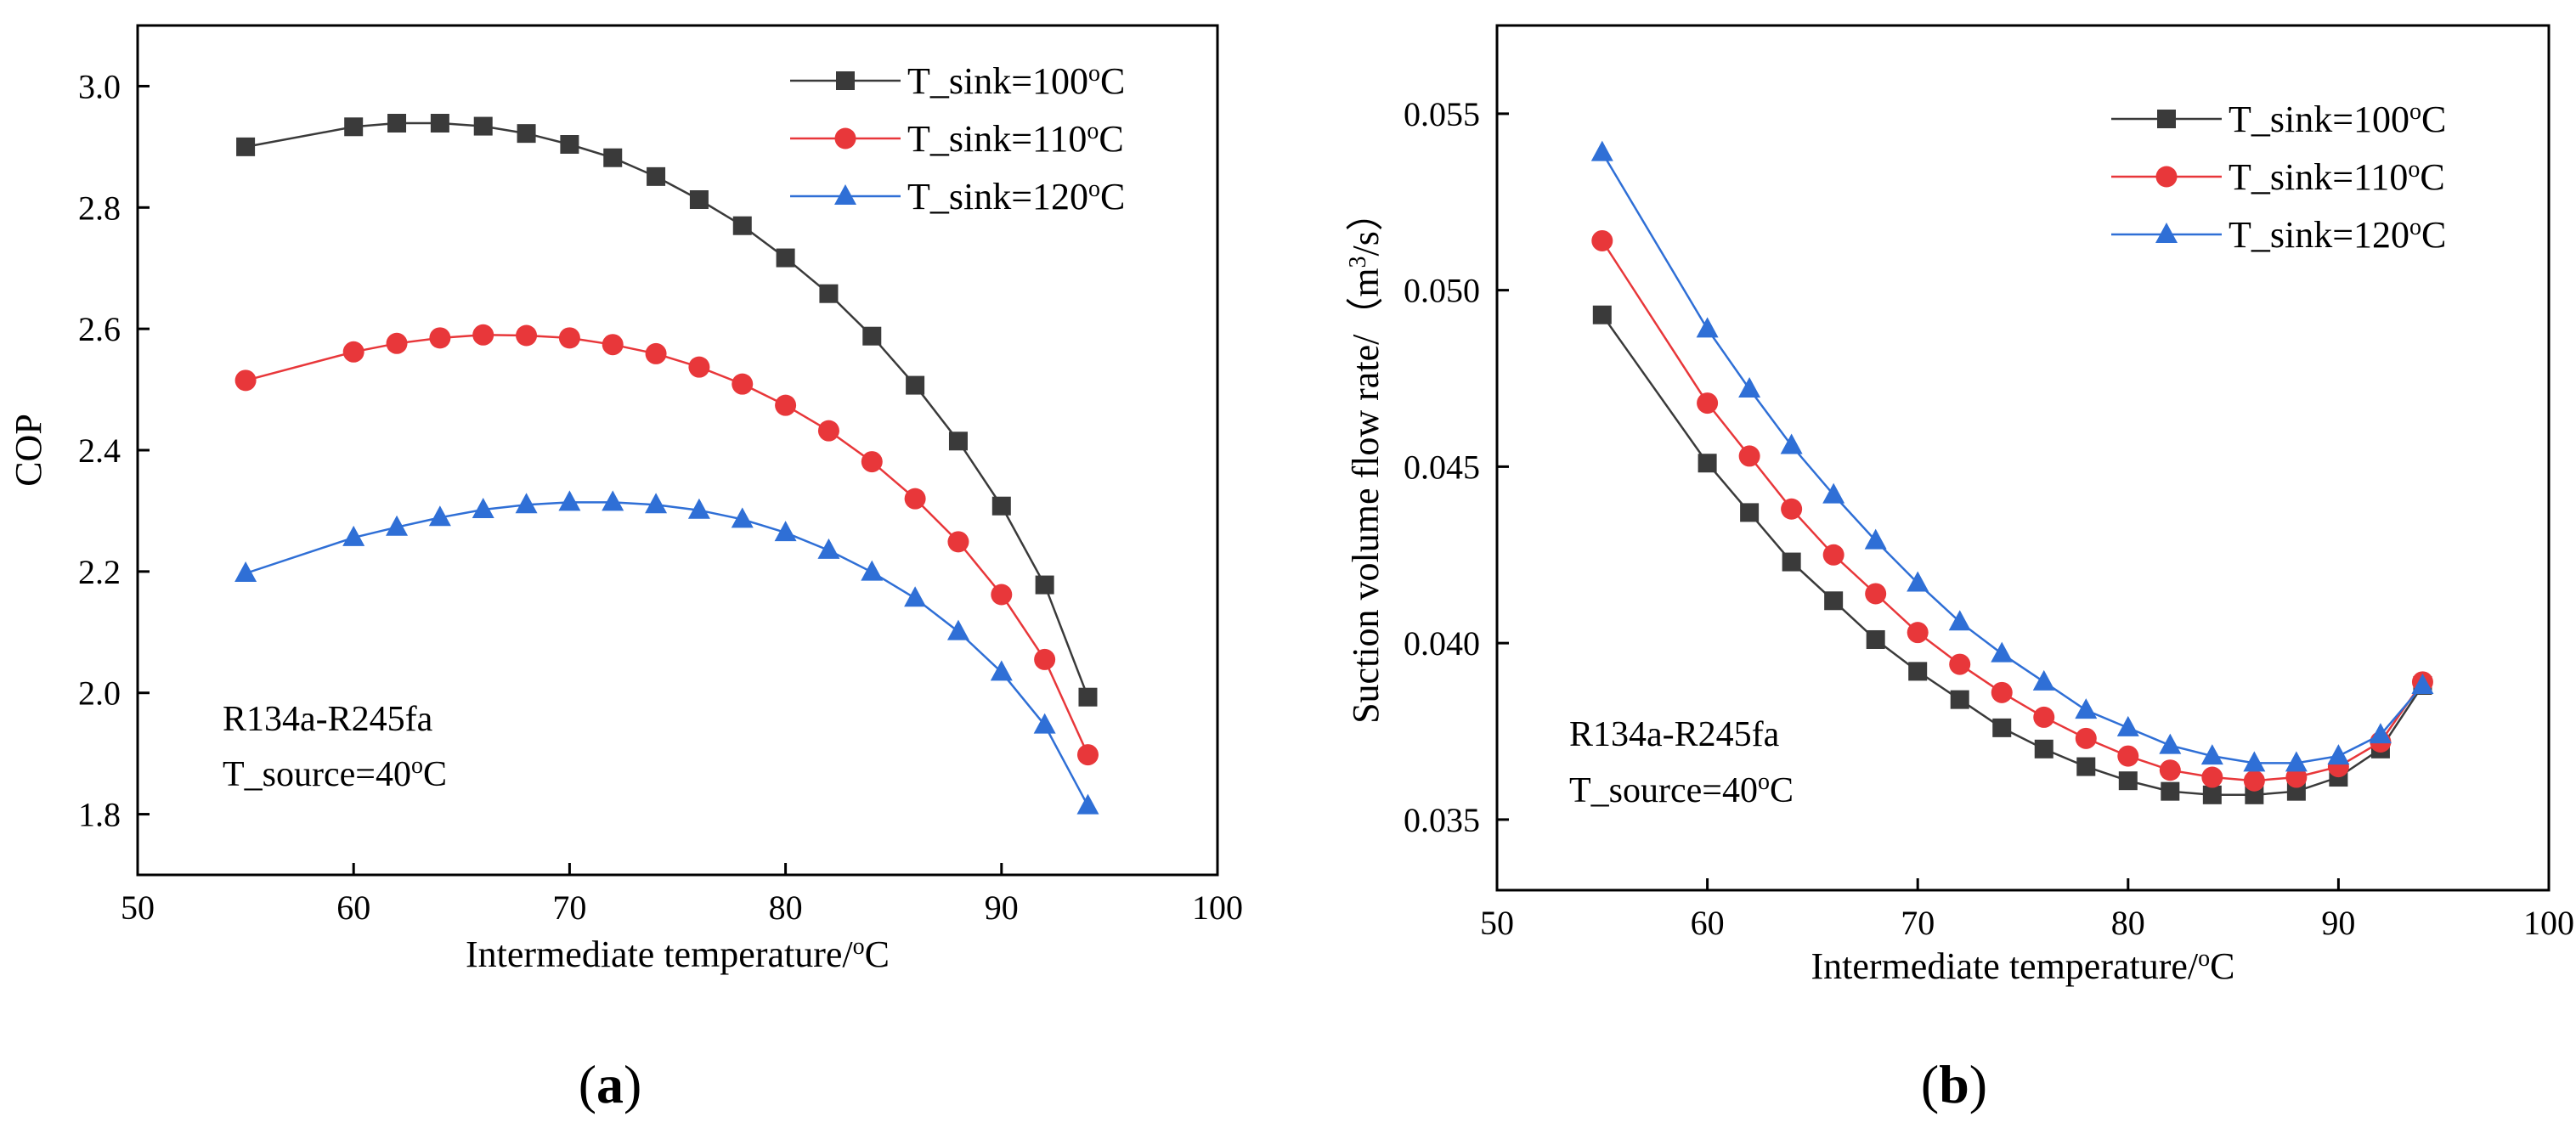 Image resolution: width=2576 pixels, height=1128 pixels. I want to click on legend-item: T_sink=110oC, so click(2278, 177).